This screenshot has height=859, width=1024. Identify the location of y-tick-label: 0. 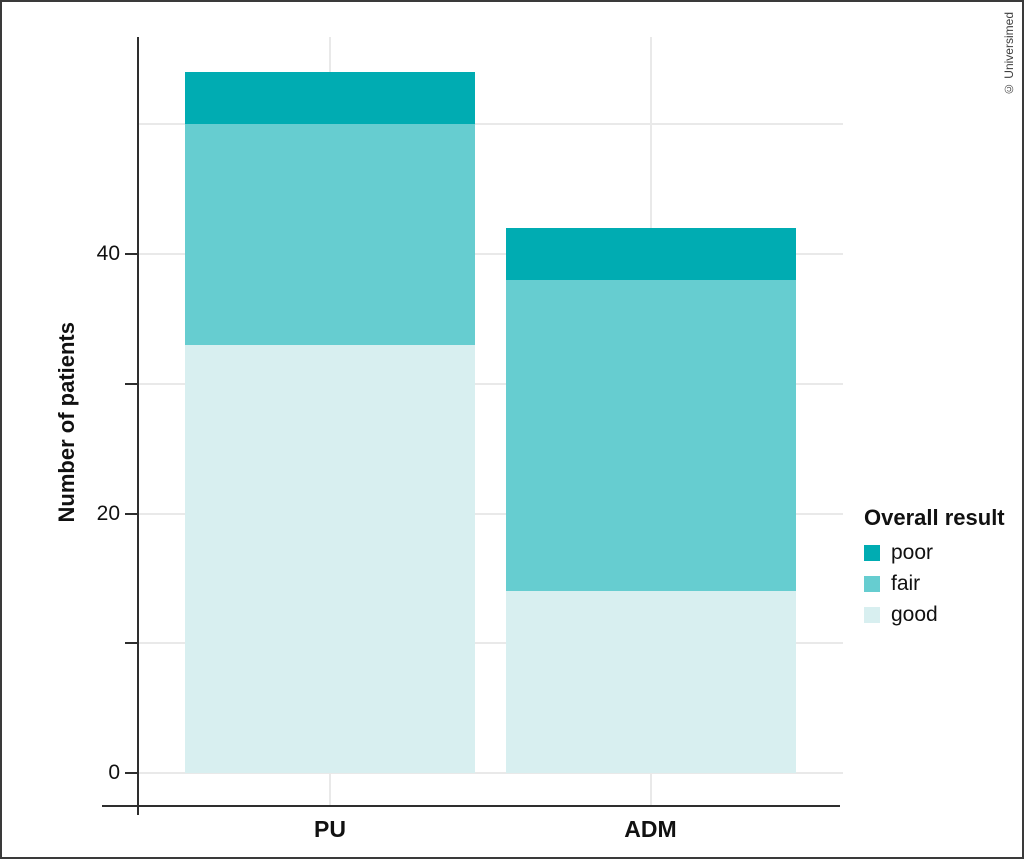
(114, 772).